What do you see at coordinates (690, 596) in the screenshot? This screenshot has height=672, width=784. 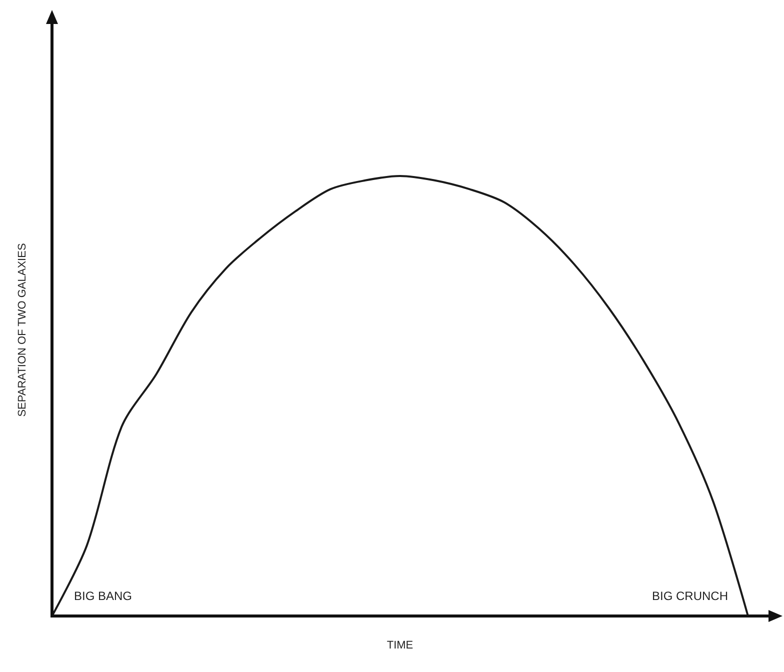 I see `annotation: BIG CRUNCH` at bounding box center [690, 596].